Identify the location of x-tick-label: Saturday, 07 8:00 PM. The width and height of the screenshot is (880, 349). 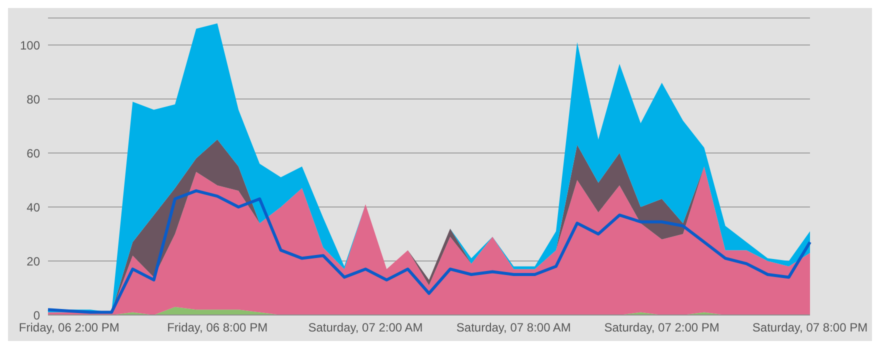
(810, 327).